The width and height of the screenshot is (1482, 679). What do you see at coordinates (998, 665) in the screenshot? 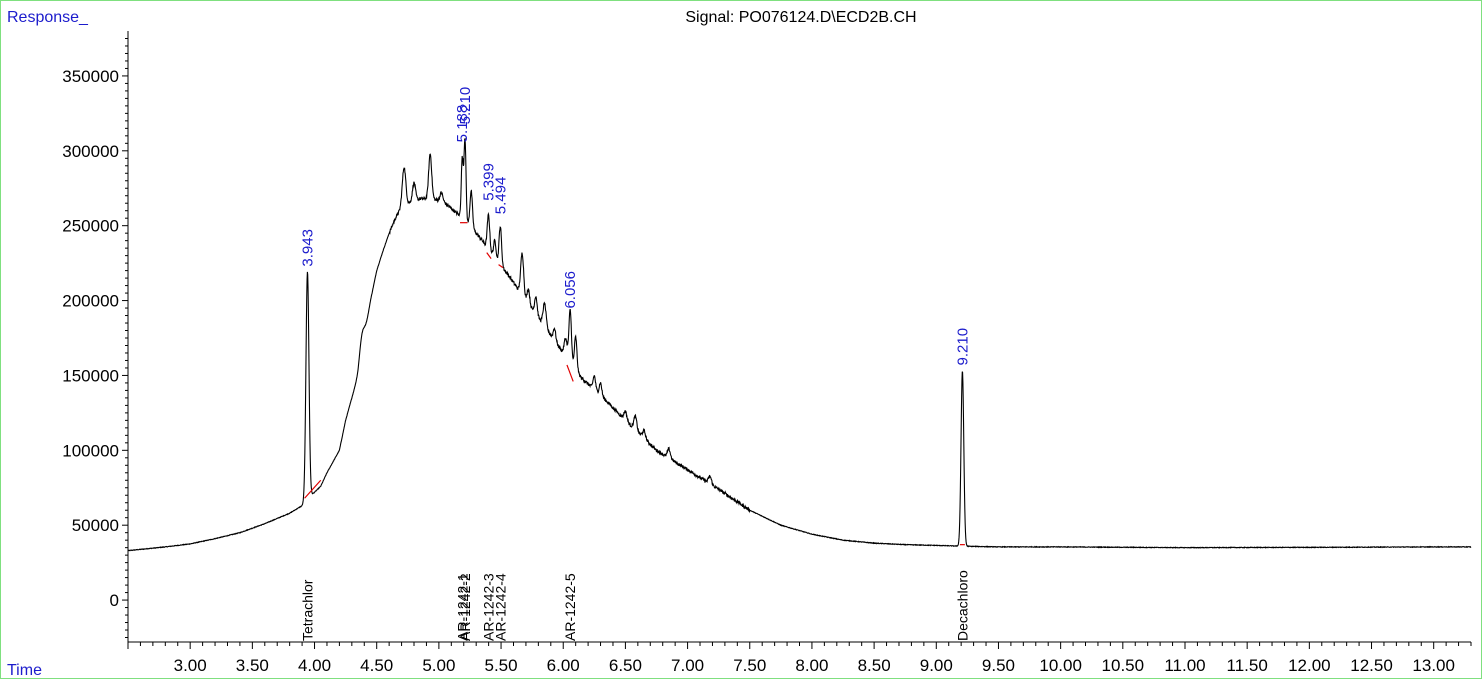
I see `x-tick-label: 9.50` at bounding box center [998, 665].